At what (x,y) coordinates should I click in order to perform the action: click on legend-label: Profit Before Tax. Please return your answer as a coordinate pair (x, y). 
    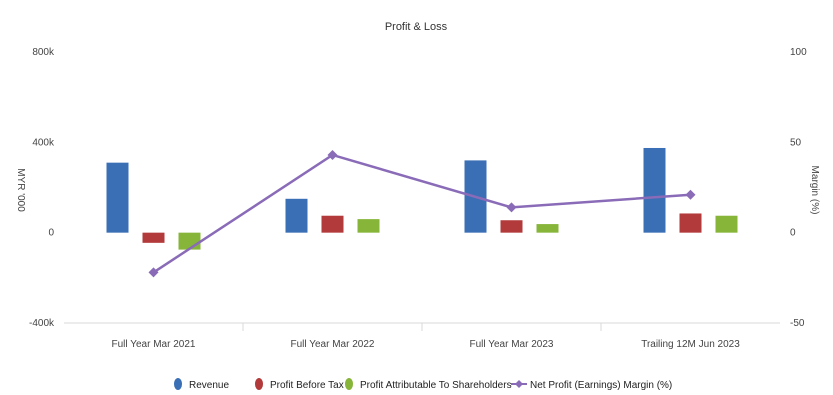
    Looking at the image, I should click on (307, 385).